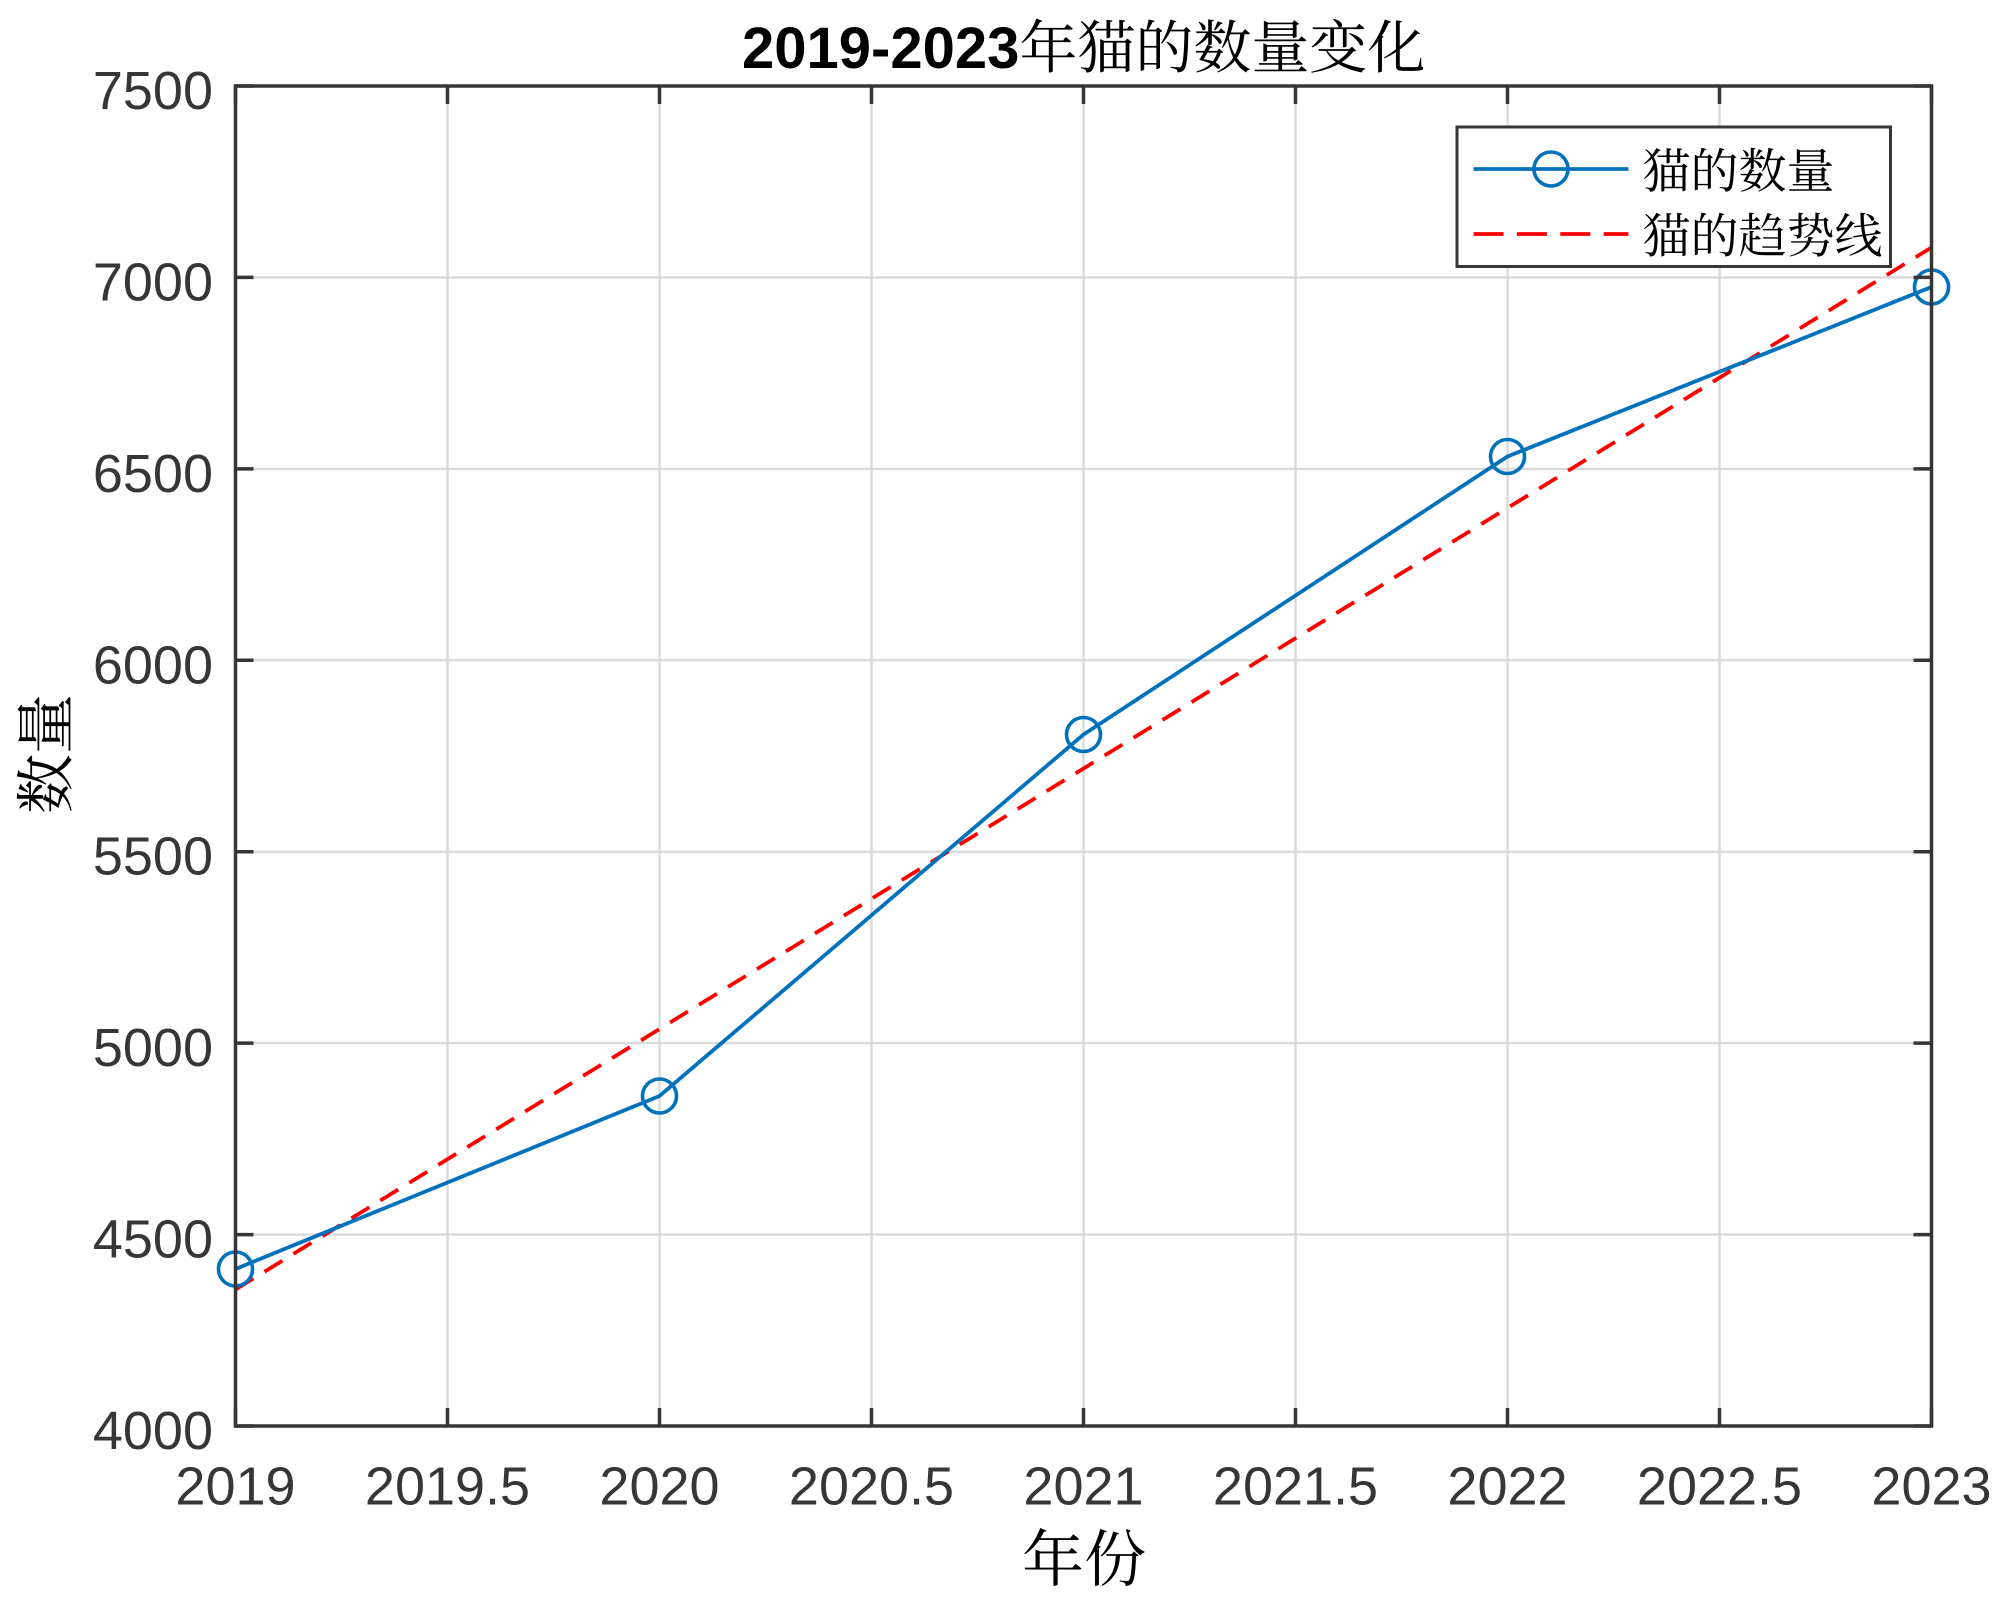 The image size is (2000, 1611). Describe the element at coordinates (659, 1487) in the screenshot. I see `svg-text: 2020` at that location.